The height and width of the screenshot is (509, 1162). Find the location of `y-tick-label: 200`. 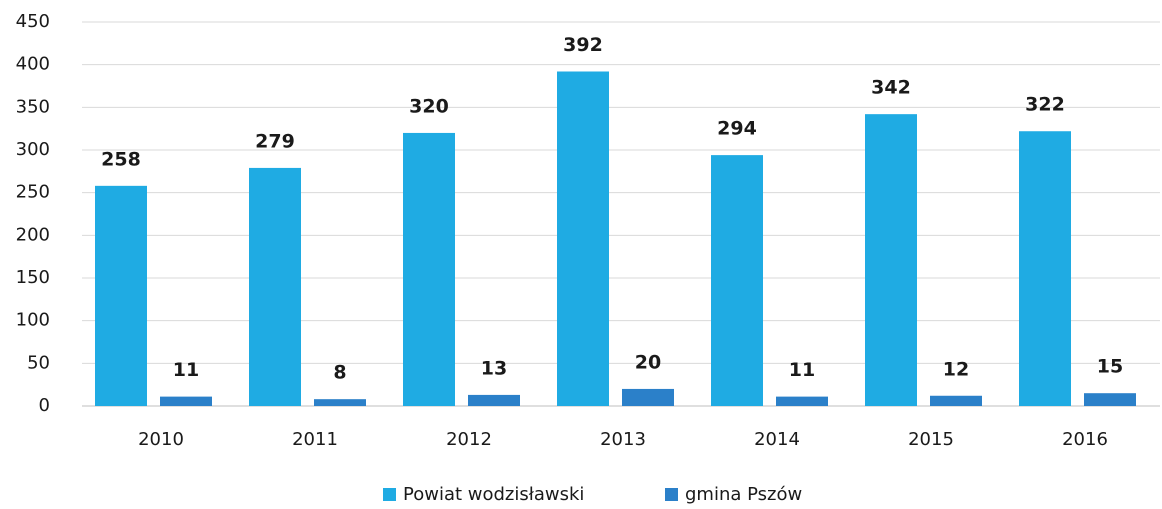

y-tick-label: 200 is located at coordinates (33, 234).